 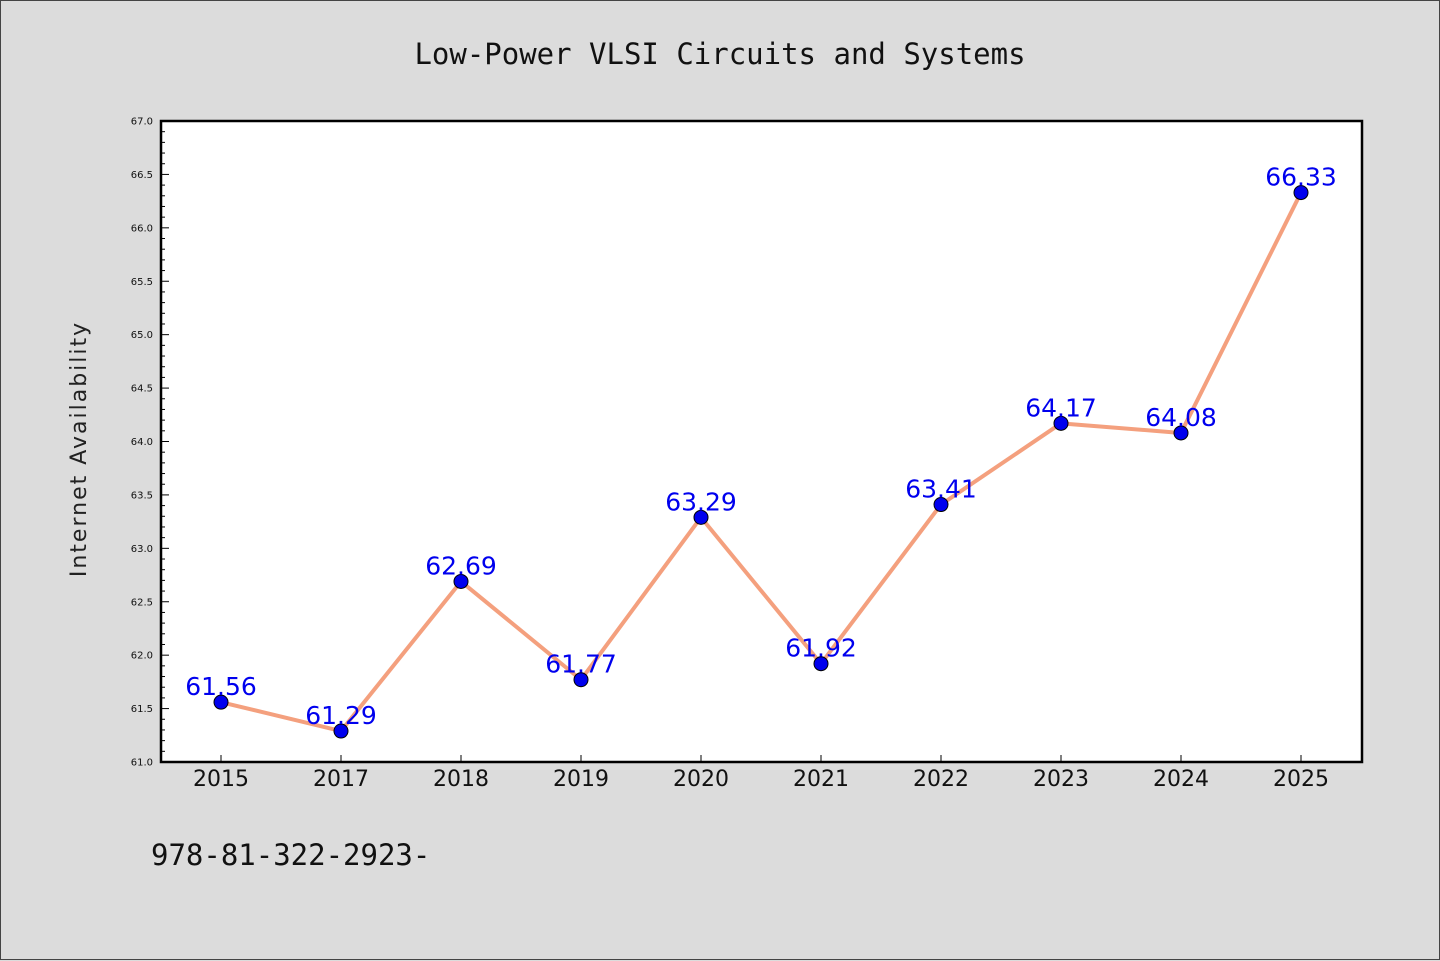 What do you see at coordinates (142, 175) in the screenshot?
I see `y-tick-label: 66.5` at bounding box center [142, 175].